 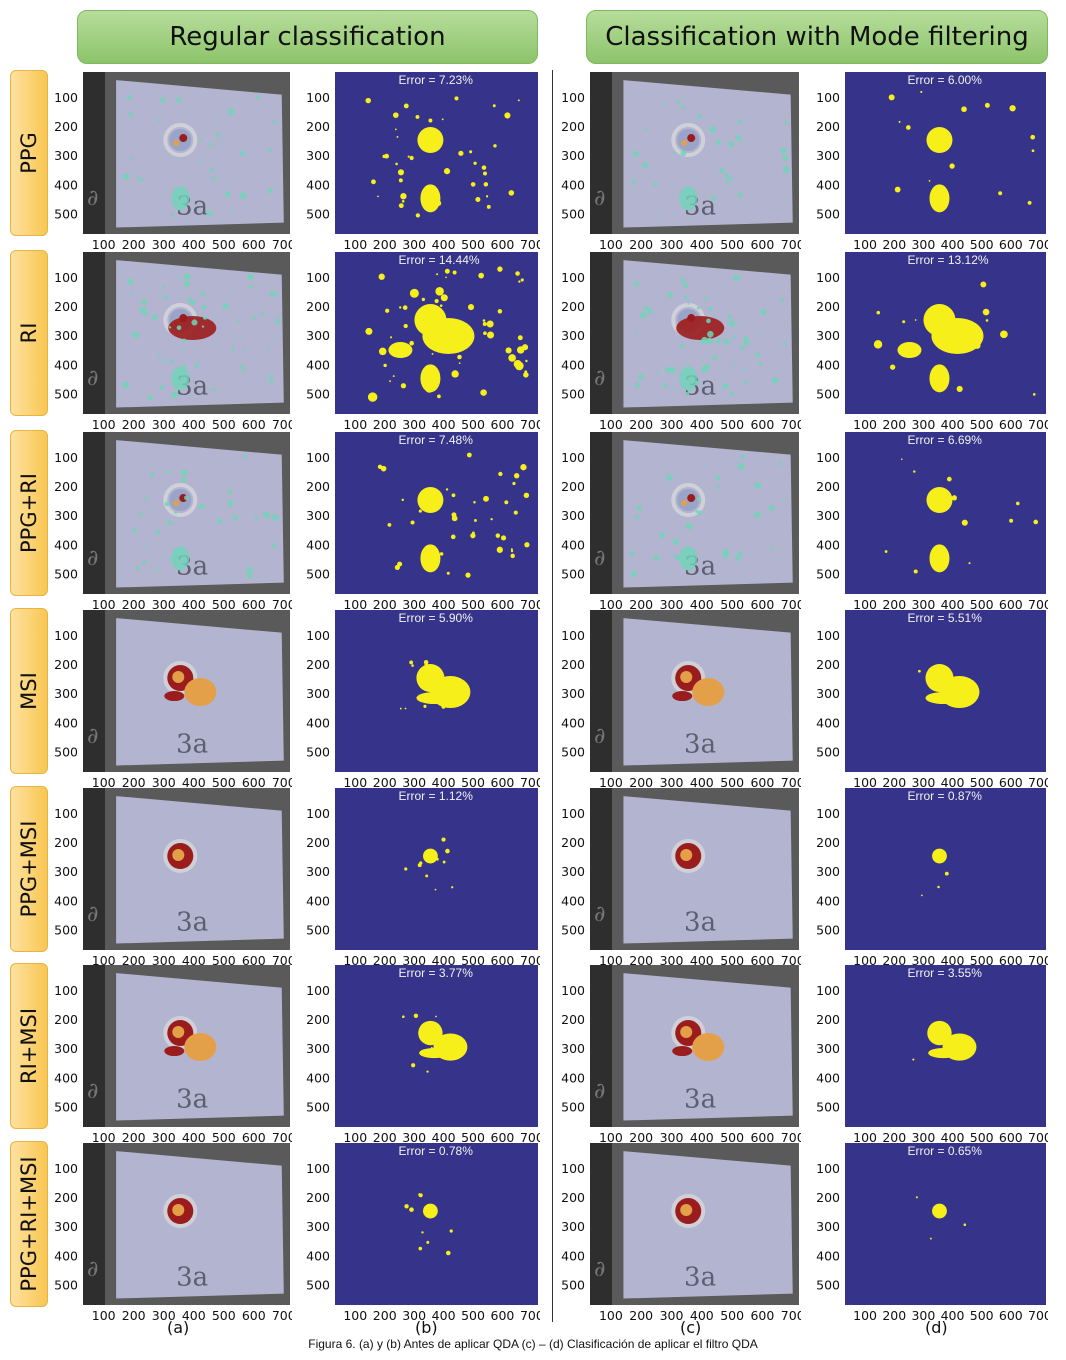 I want to click on y-tick-label: 500, so click(x=573, y=752).